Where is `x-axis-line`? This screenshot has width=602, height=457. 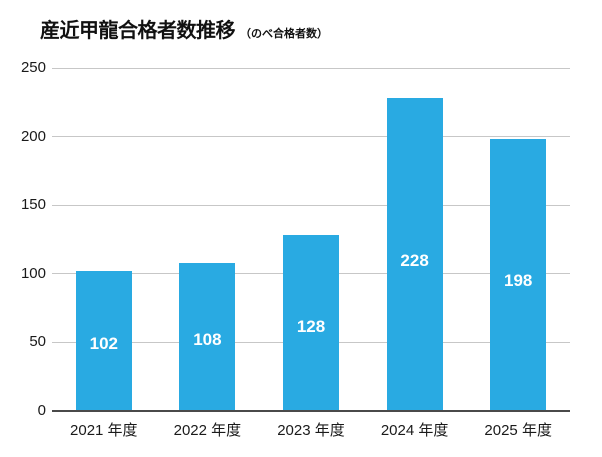
x-axis-line is located at coordinates (311, 411).